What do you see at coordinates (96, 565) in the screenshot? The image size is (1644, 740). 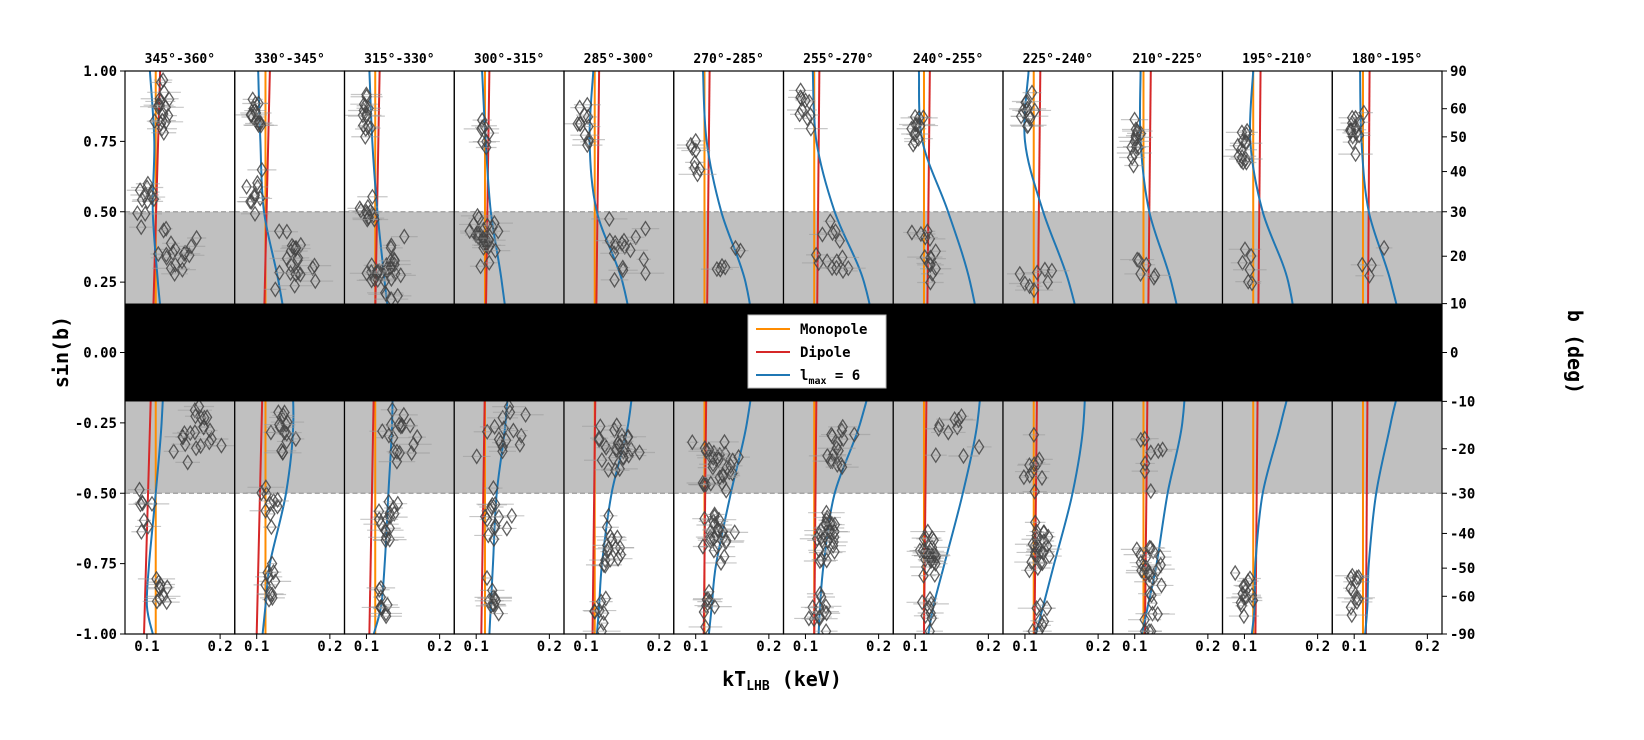 I see `y-tick-label-left: -0.75` at bounding box center [96, 565].